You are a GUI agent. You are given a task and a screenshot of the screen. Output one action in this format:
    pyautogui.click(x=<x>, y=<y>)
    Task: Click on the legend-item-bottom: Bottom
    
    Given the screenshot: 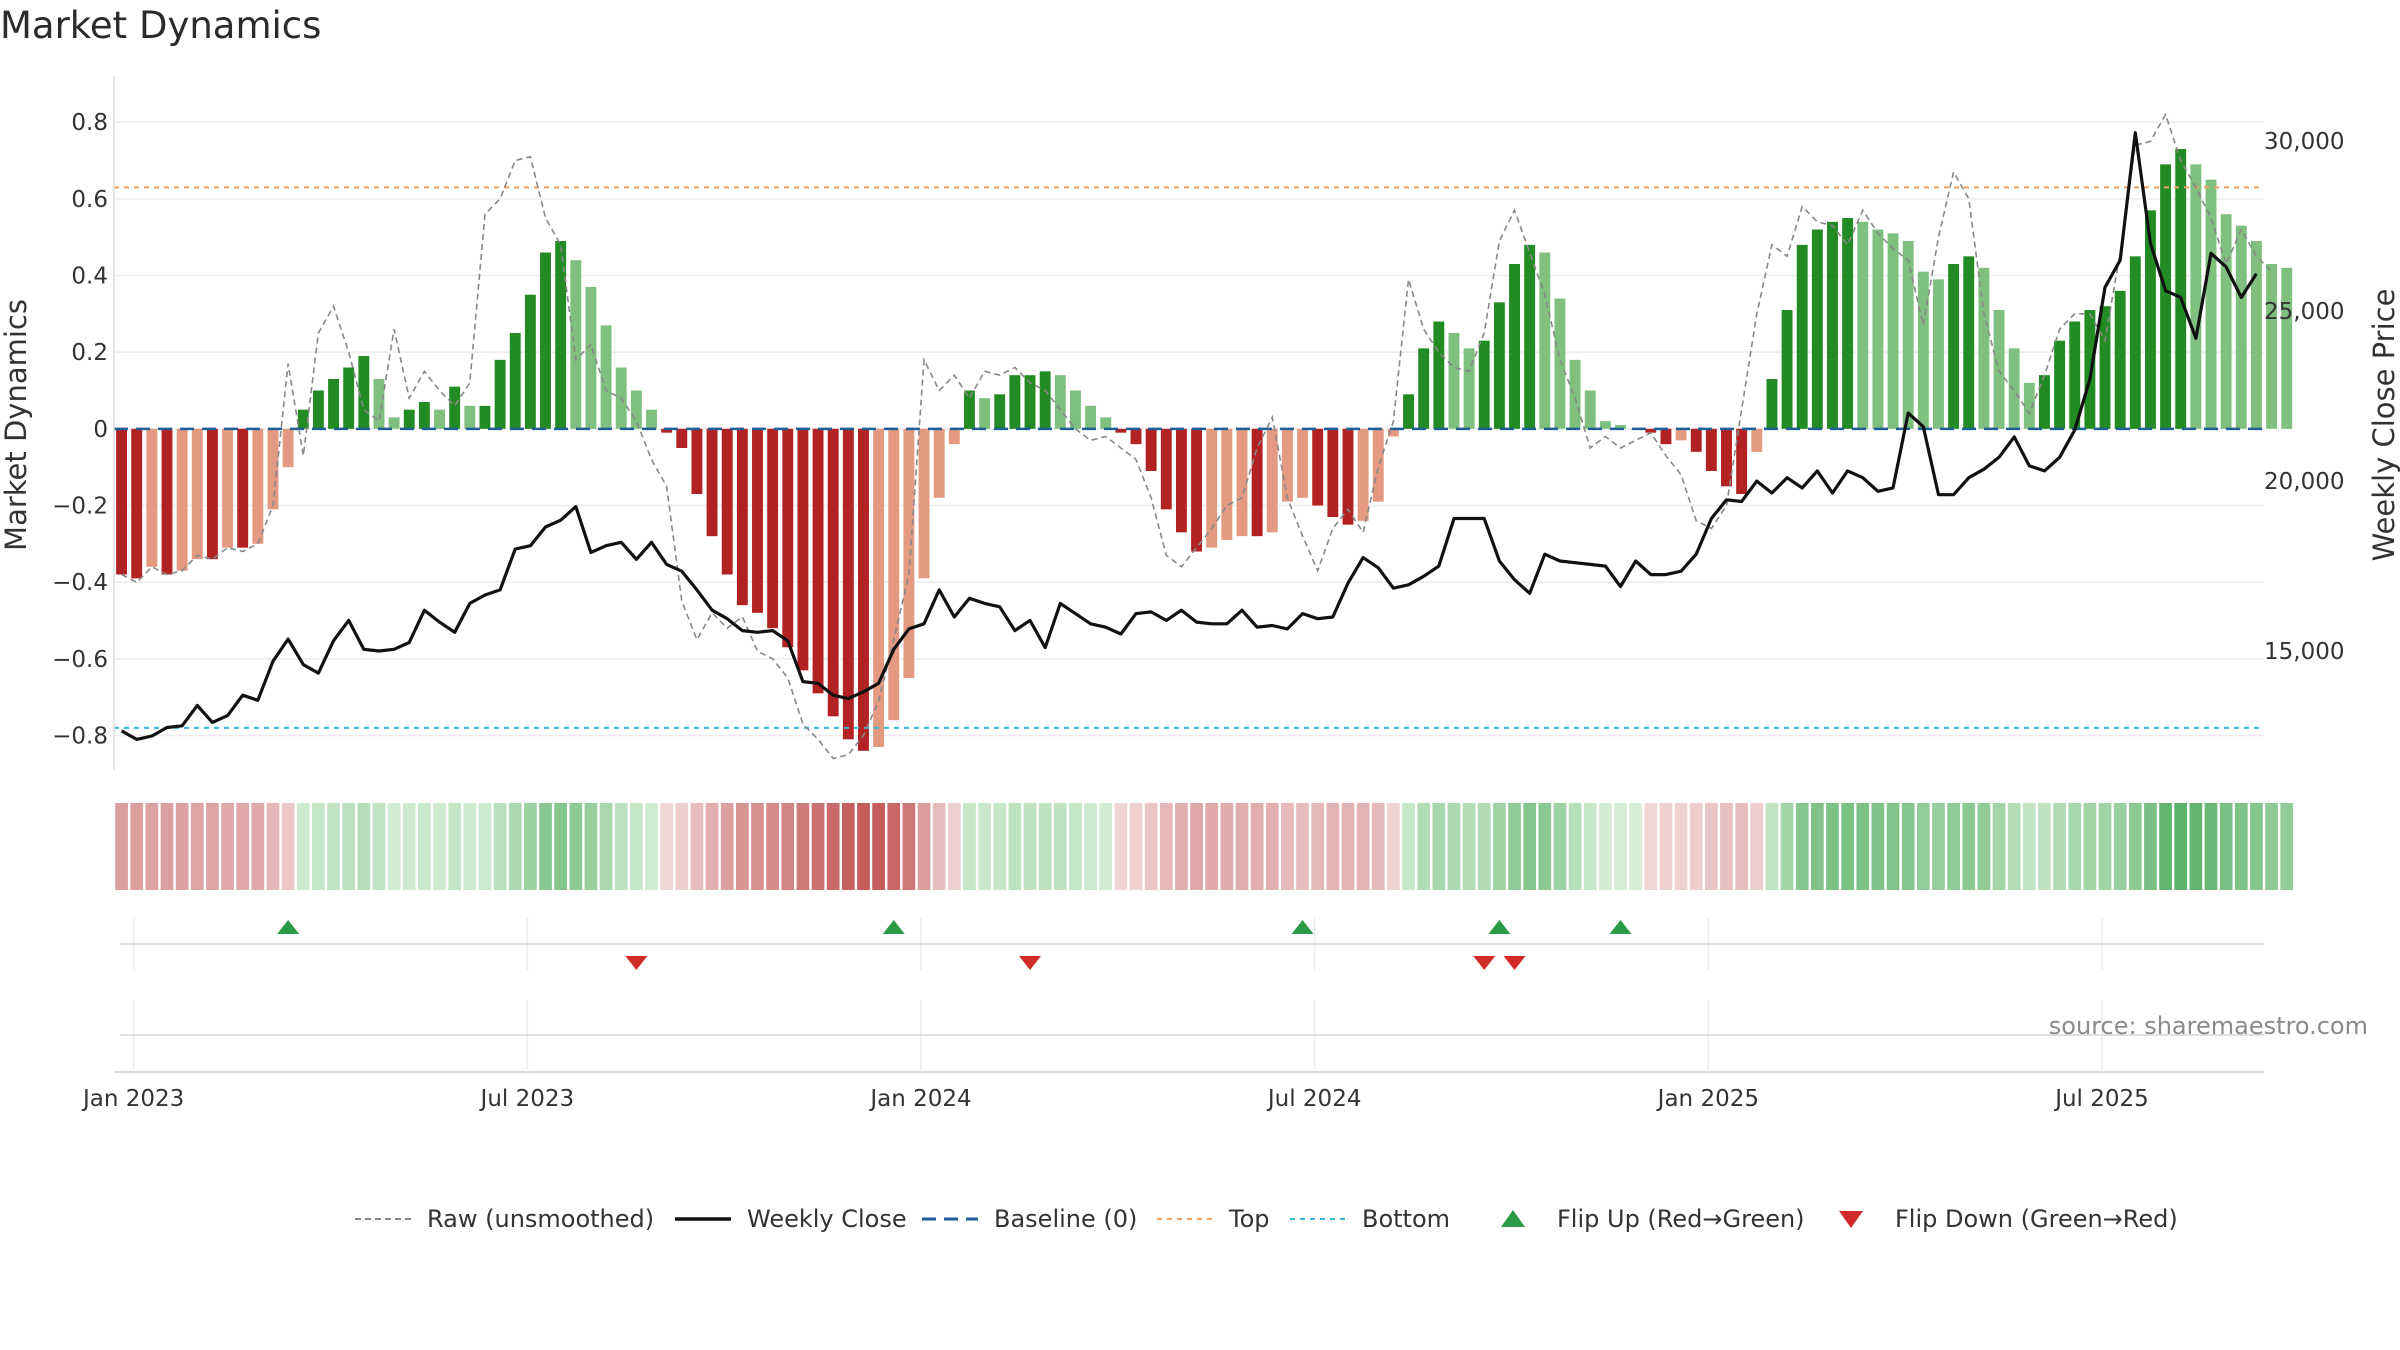 What is the action you would take?
    pyautogui.click(x=1370, y=1219)
    